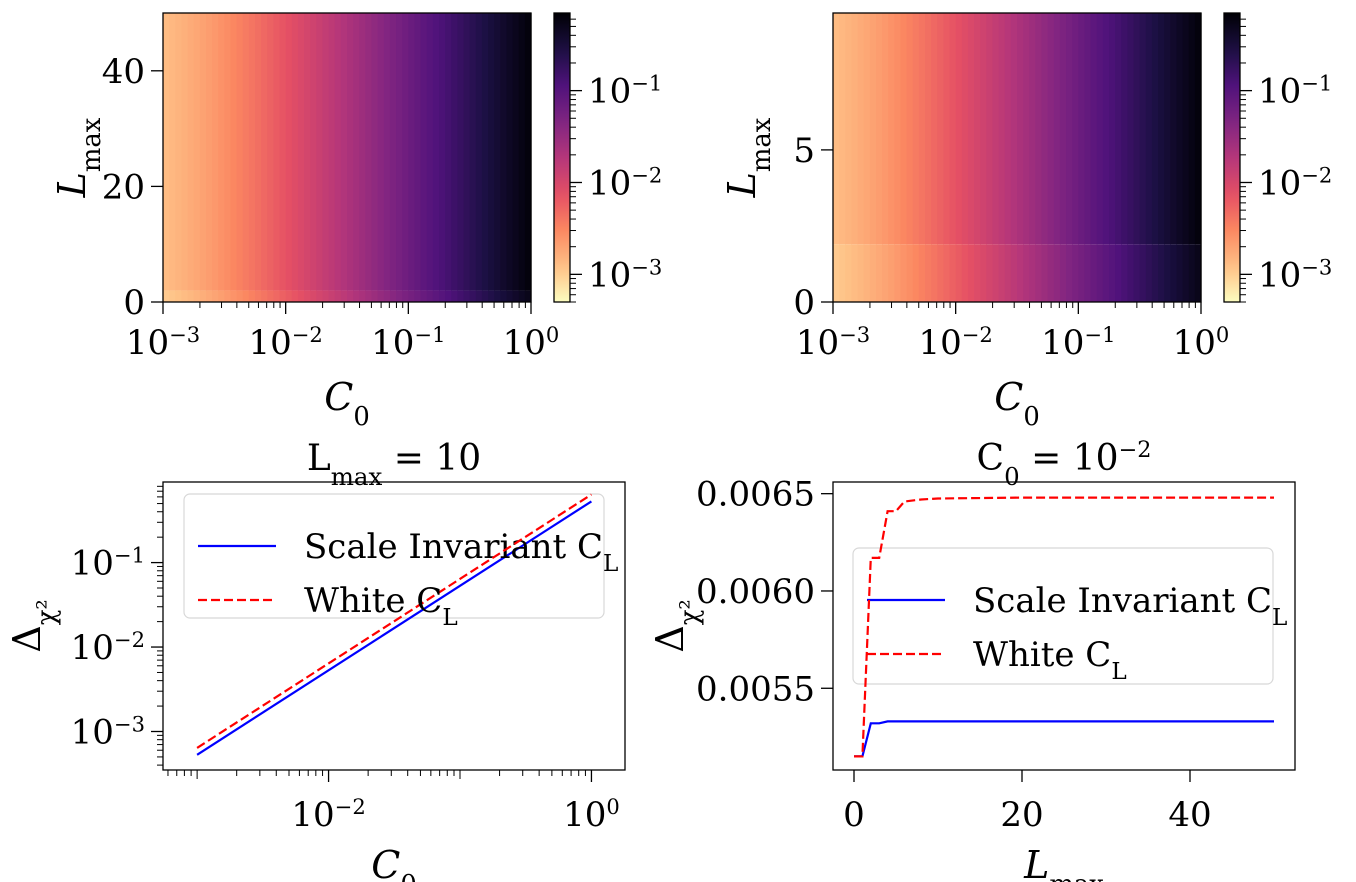 This screenshot has height=882, width=1356. Describe the element at coordinates (1295, 183) in the screenshot. I see `colorbar-tick-label: 10⁻²` at that location.